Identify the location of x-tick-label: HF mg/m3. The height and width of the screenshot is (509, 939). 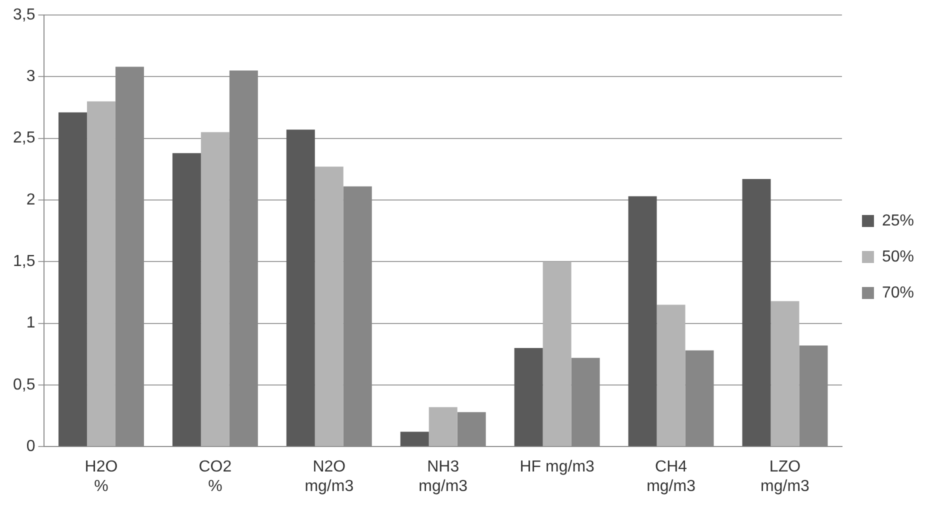
(557, 467).